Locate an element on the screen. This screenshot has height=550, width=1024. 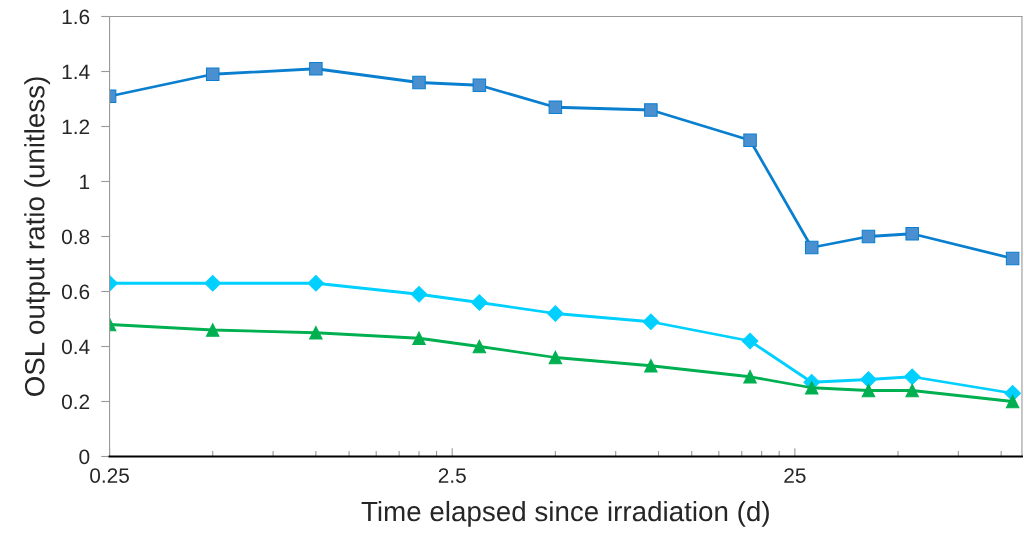
y-tick-label: 0.4 is located at coordinates (75, 347).